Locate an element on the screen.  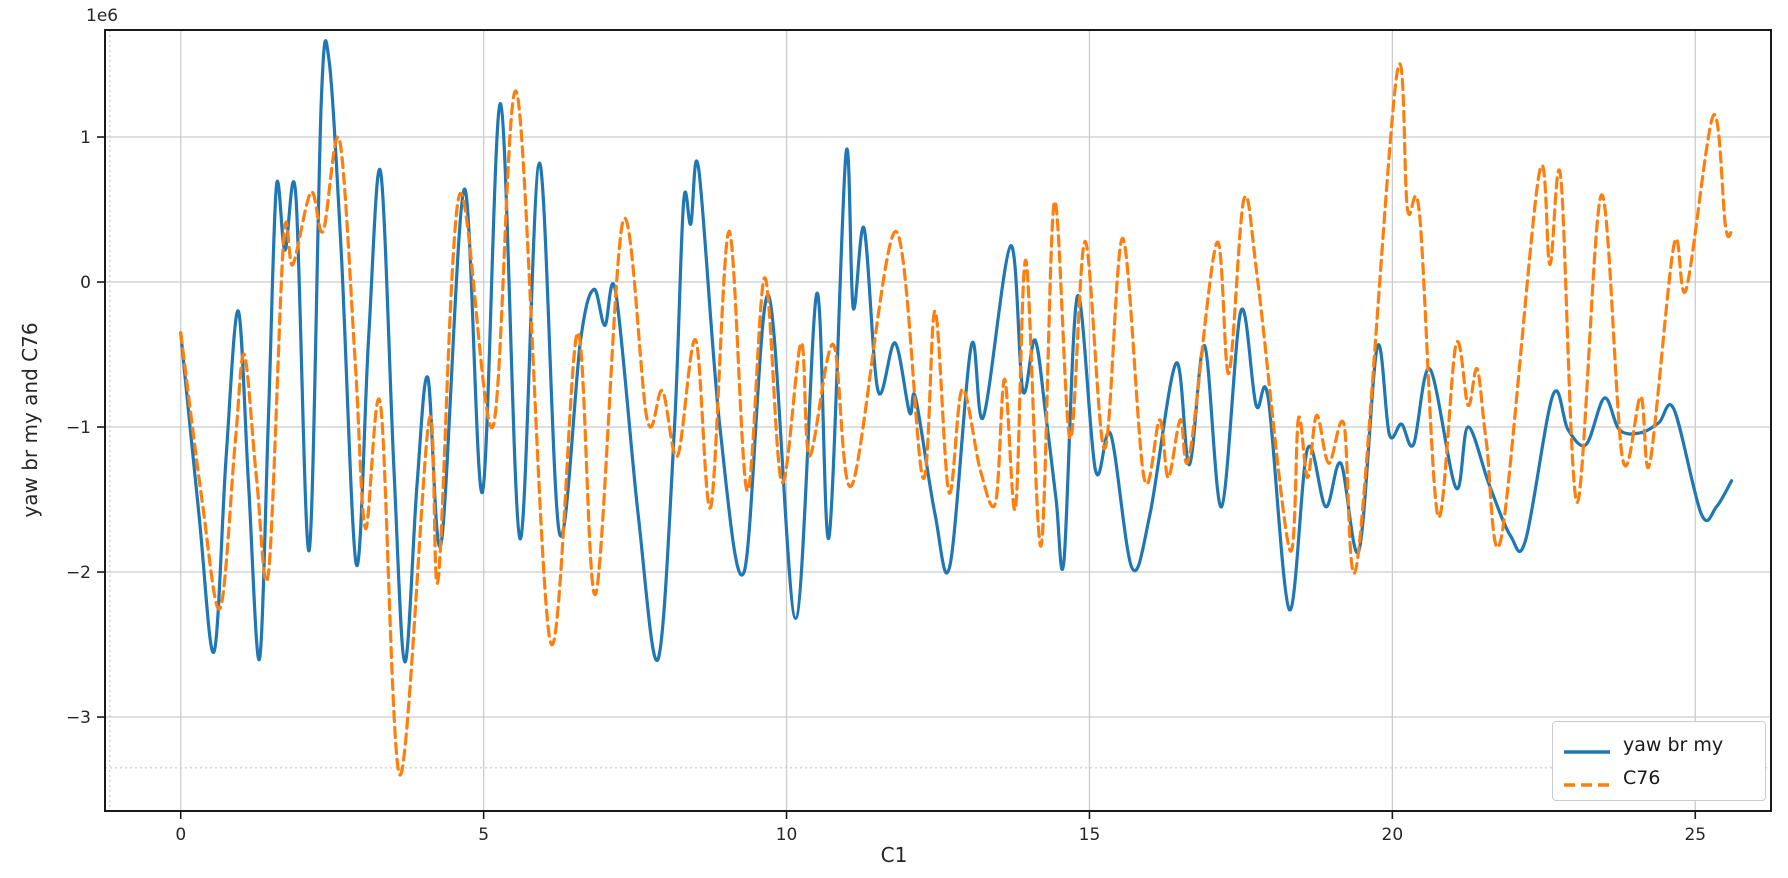
x-tick-label: 20 is located at coordinates (1393, 835).